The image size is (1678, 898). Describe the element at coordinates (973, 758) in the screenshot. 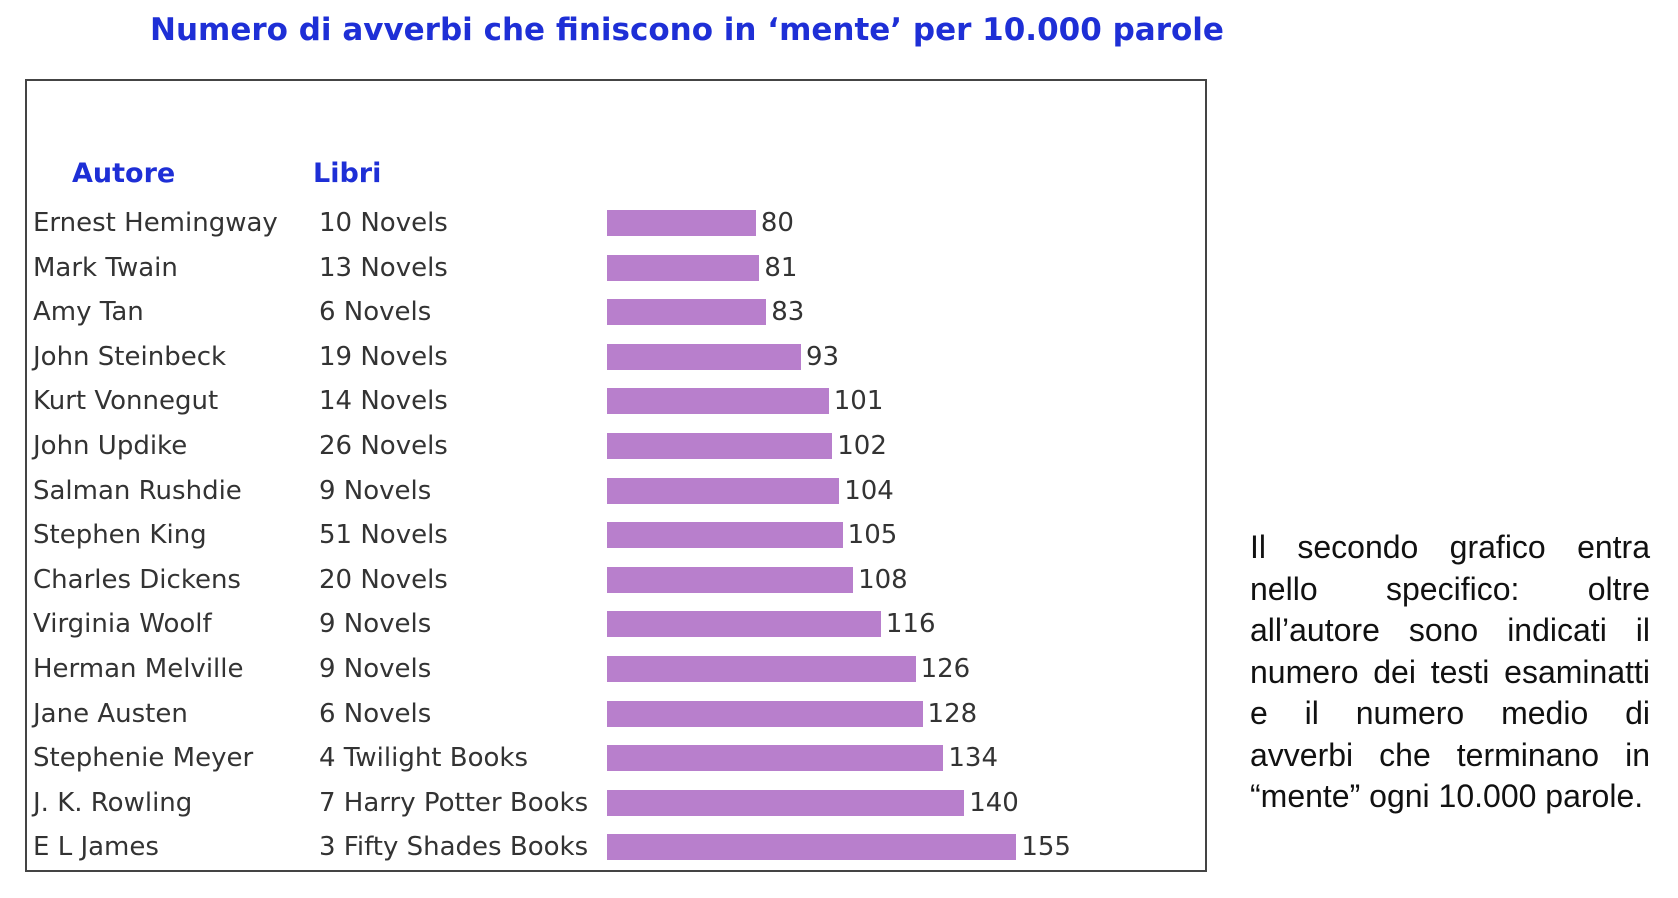

I see `bar-value-label: 134` at that location.